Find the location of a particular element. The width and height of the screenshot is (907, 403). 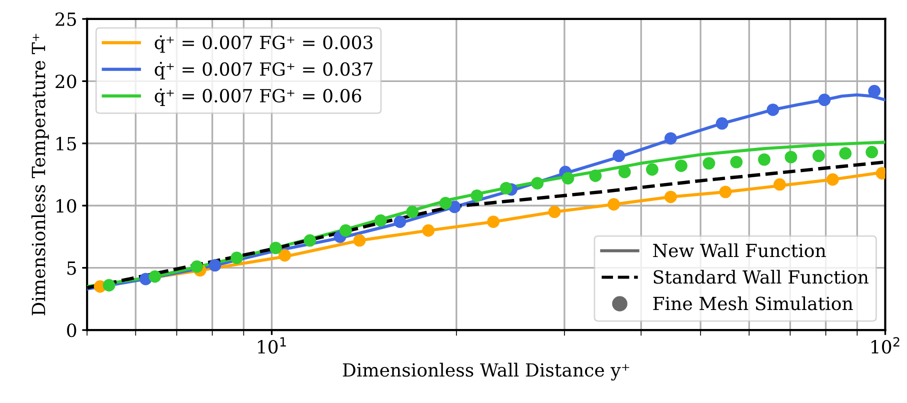

legend-label: q̇⁺ = 0.007 FG⁺ = 0.037 is located at coordinates (263, 71).